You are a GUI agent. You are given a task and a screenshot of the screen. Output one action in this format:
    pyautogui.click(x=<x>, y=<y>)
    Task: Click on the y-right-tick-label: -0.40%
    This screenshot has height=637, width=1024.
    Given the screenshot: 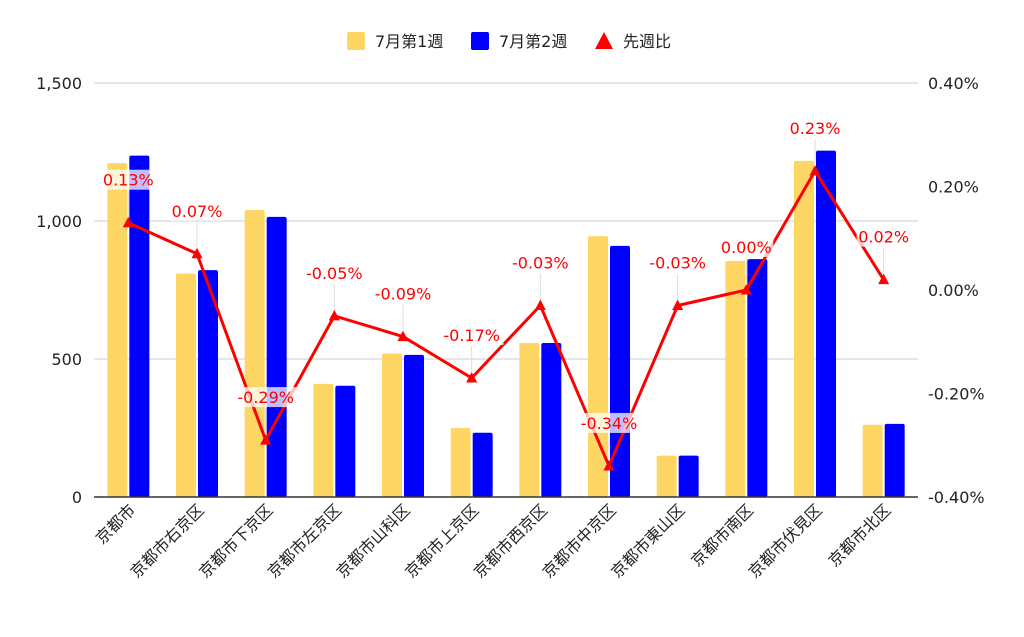 What is the action you would take?
    pyautogui.click(x=956, y=497)
    